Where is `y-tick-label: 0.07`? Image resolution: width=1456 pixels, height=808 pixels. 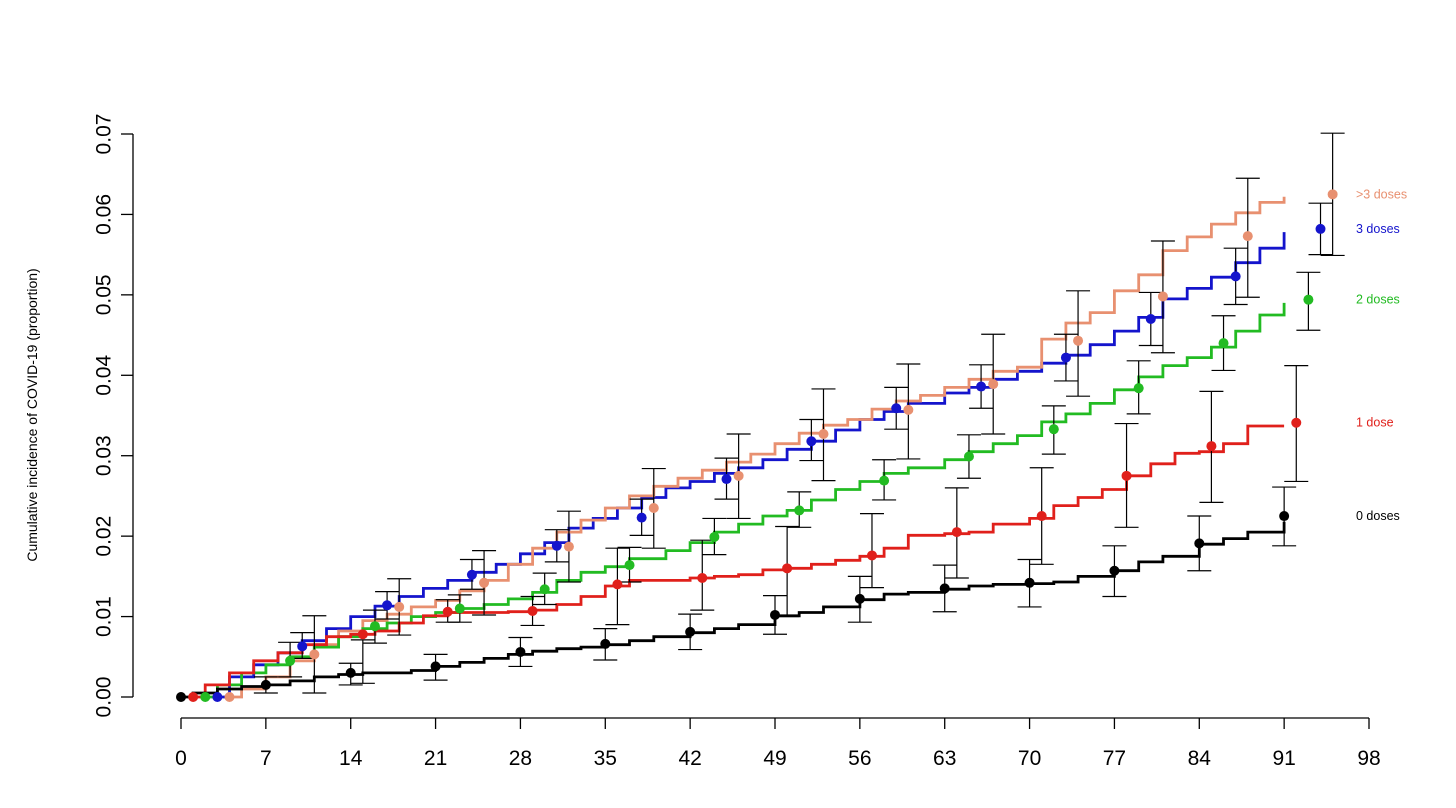 y-tick-label: 0.07 is located at coordinates (104, 134).